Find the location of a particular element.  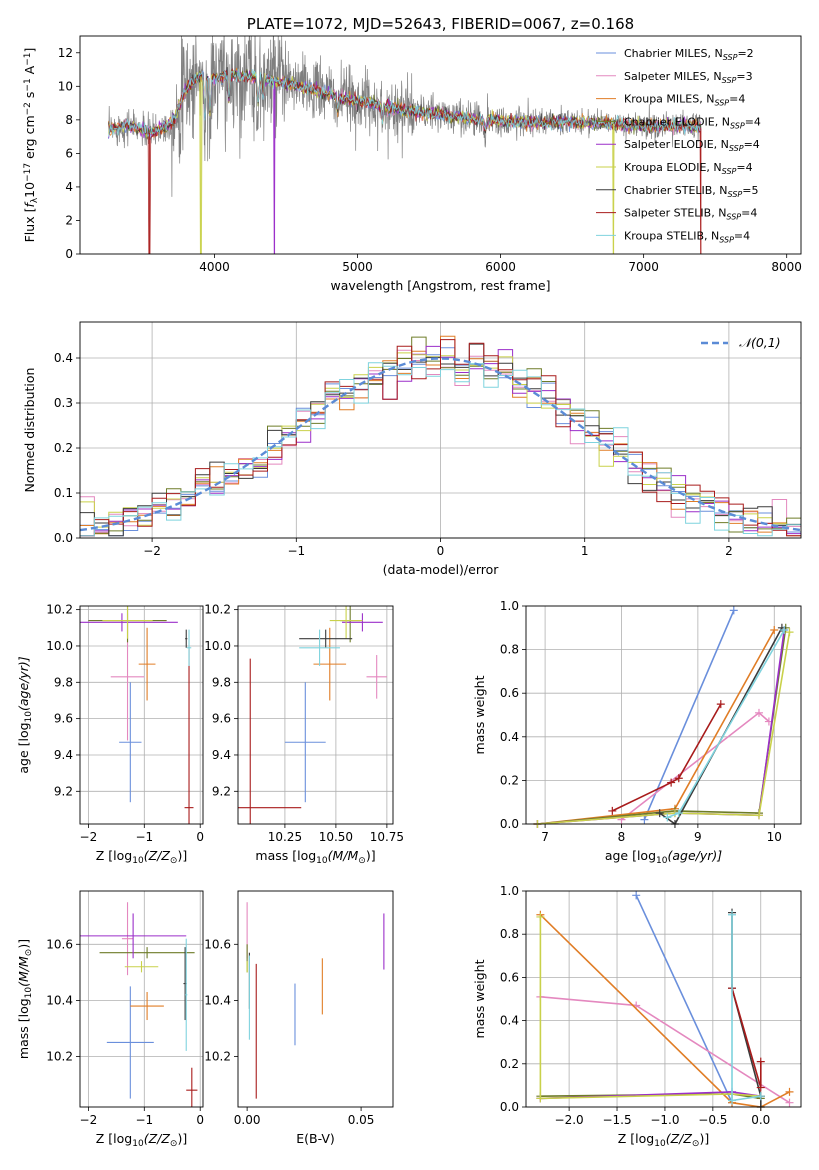

legend-entry: Kroupa ELODIE, NSSP=4 is located at coordinates (688, 168).